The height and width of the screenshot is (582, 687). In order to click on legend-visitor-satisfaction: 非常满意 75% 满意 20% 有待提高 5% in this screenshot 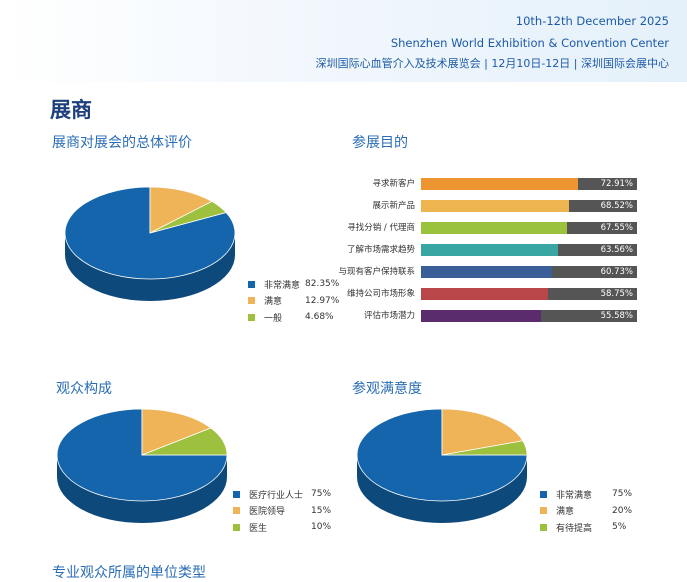, I will do `click(586, 511)`.